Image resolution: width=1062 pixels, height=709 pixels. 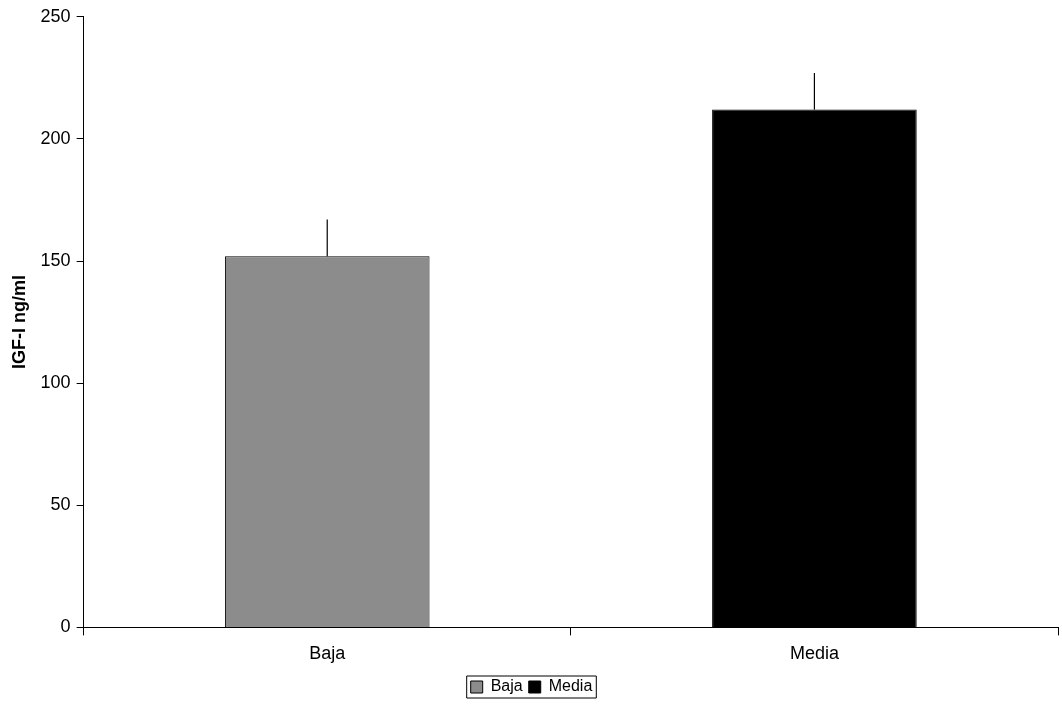 What do you see at coordinates (55, 382) in the screenshot?
I see `y-tick-label: 100` at bounding box center [55, 382].